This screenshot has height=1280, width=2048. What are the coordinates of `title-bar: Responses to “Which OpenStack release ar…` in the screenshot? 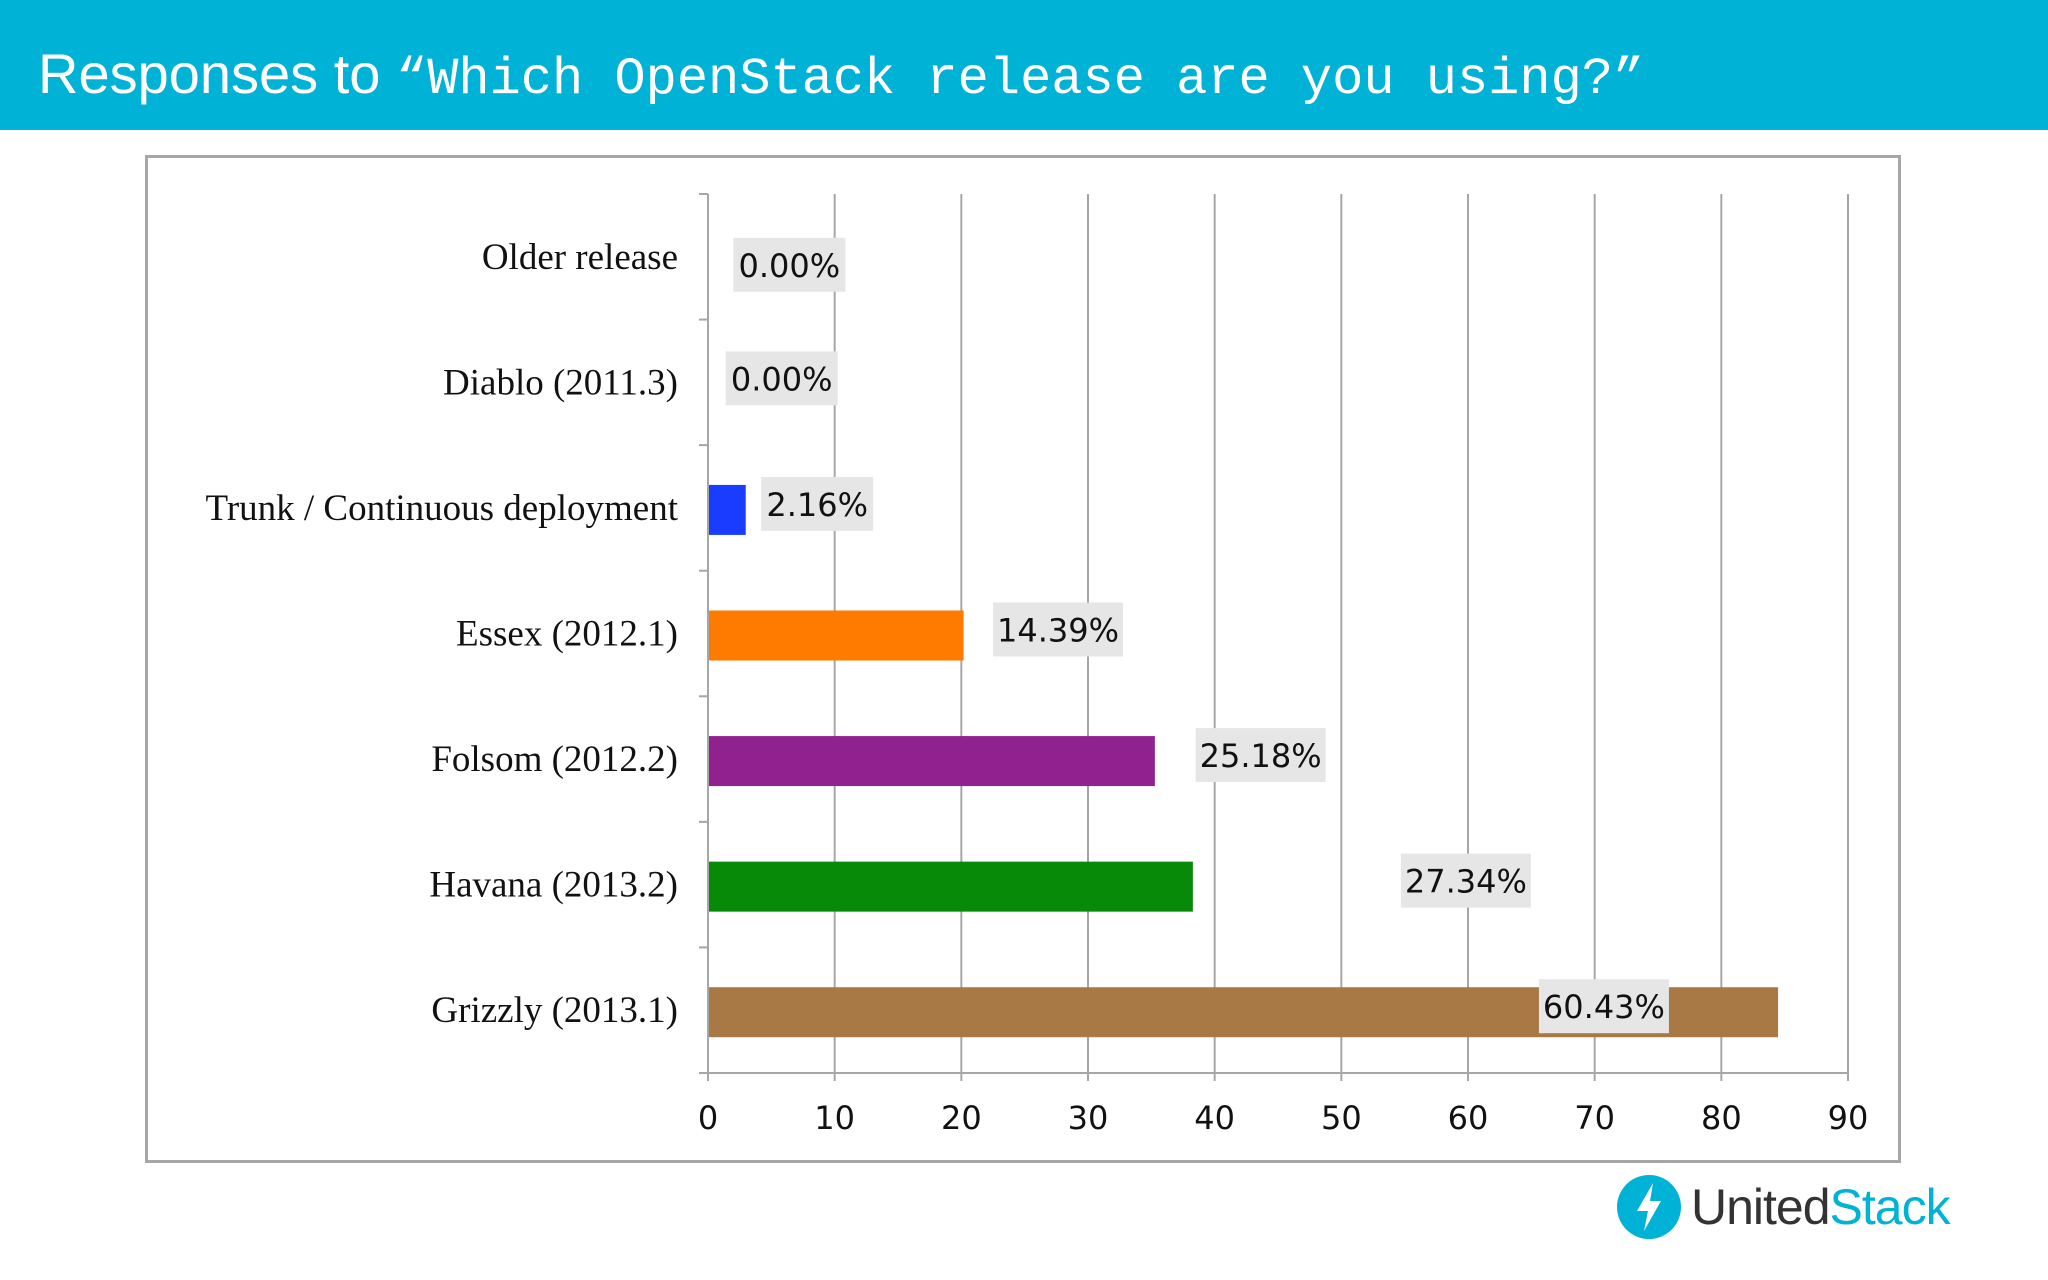 It's located at (1024, 65).